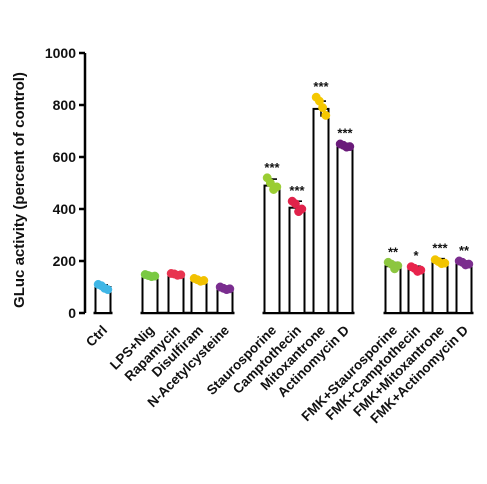 This screenshot has height=484, width=487. I want to click on significance-label: *, so click(416, 255).